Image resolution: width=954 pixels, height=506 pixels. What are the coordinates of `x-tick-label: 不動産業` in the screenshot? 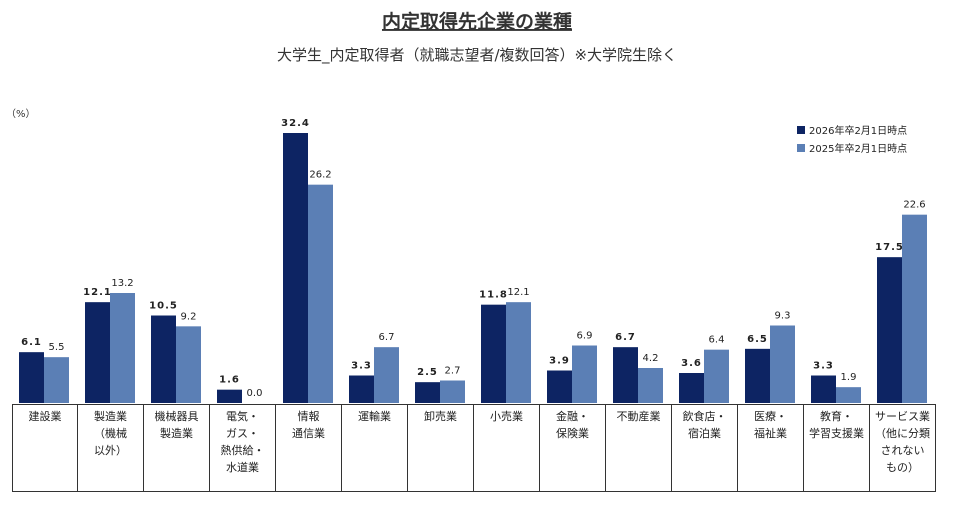 It's located at (639, 448).